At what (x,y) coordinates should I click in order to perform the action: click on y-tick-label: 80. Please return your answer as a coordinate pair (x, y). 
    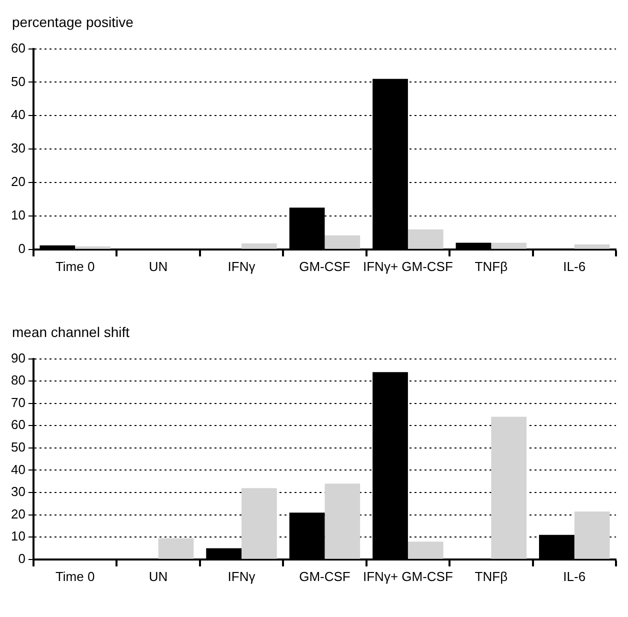
    Looking at the image, I should click on (18, 380).